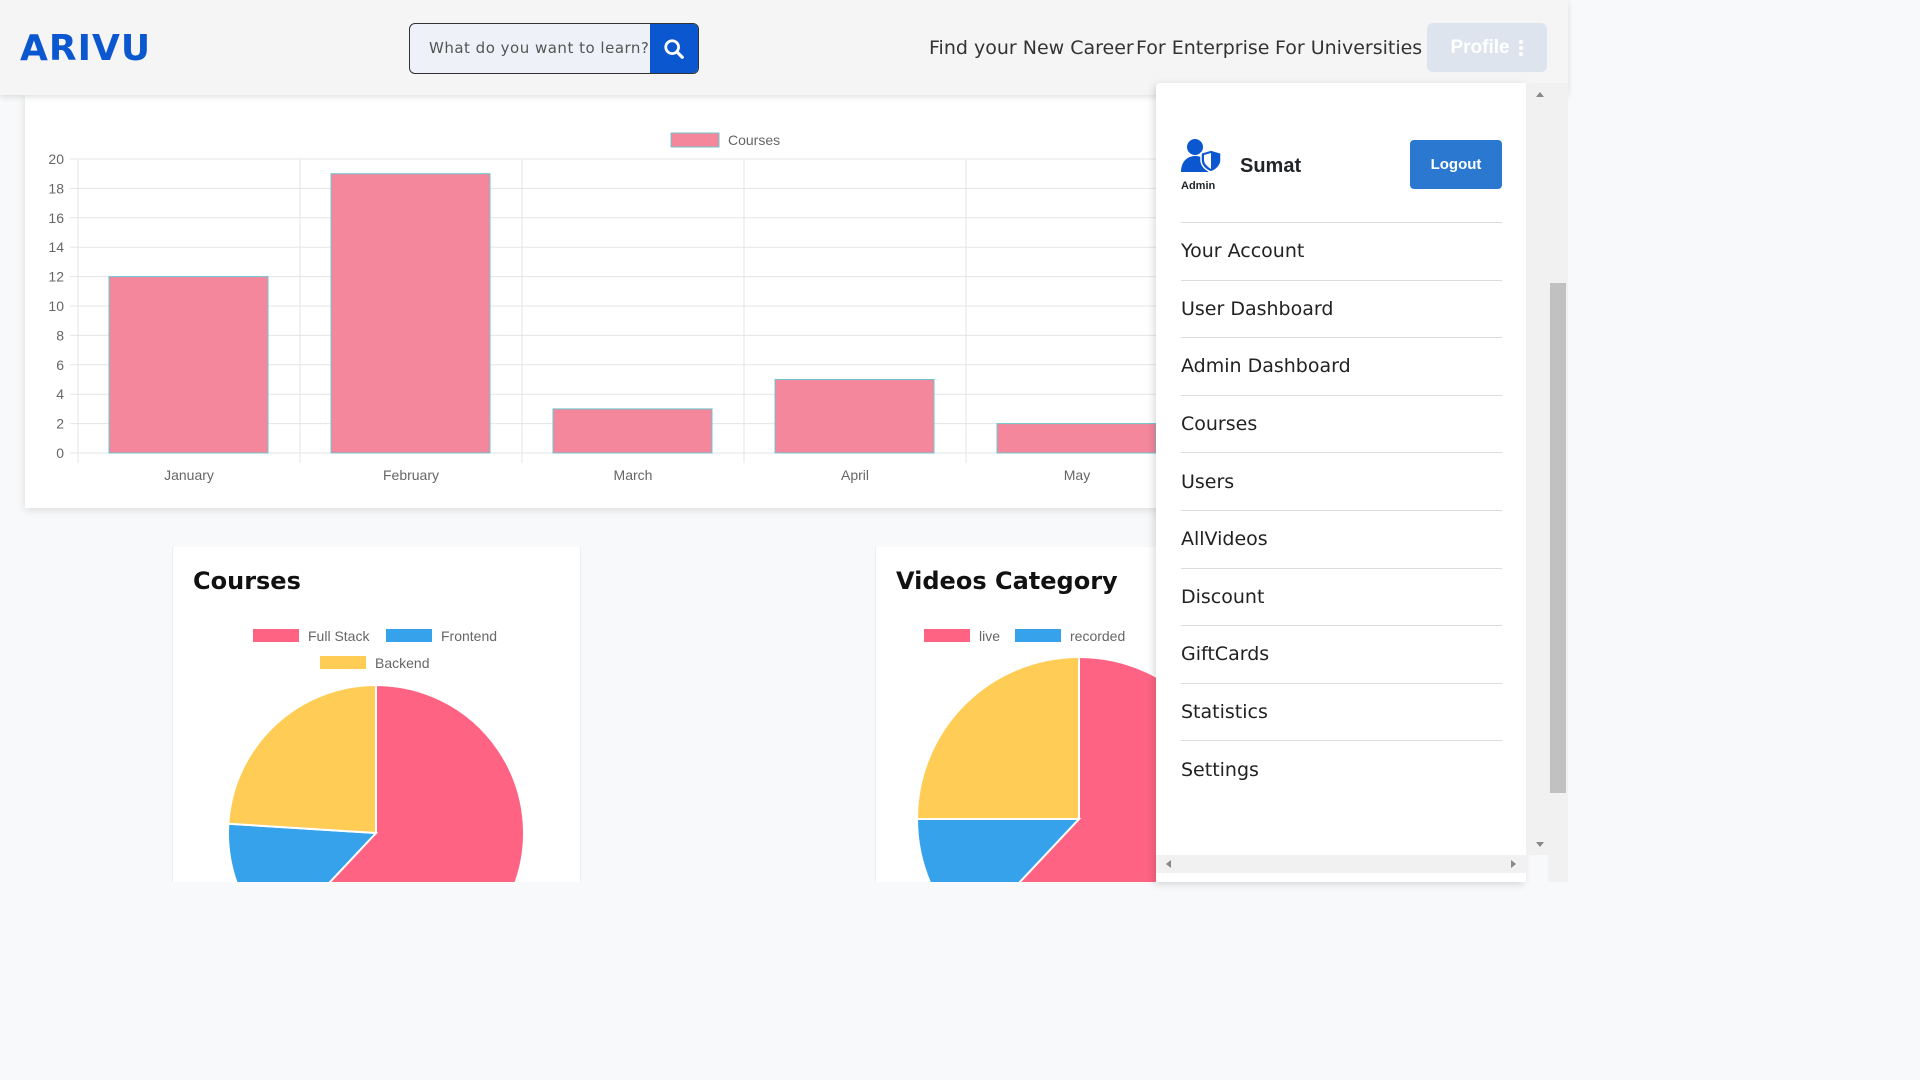 The image size is (1920, 1080). I want to click on bar-february, so click(410, 313).